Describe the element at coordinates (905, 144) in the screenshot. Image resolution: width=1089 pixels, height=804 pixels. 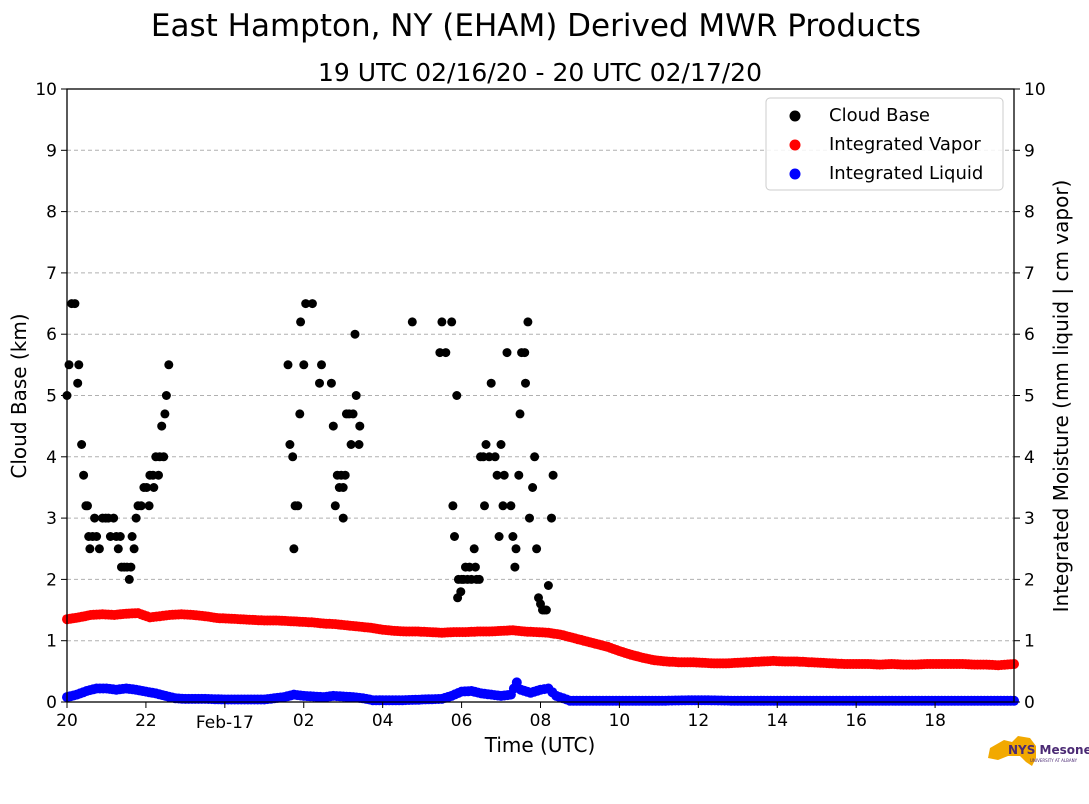
I see `legend-label-integrated-vapor: Integrated Vapor` at that location.